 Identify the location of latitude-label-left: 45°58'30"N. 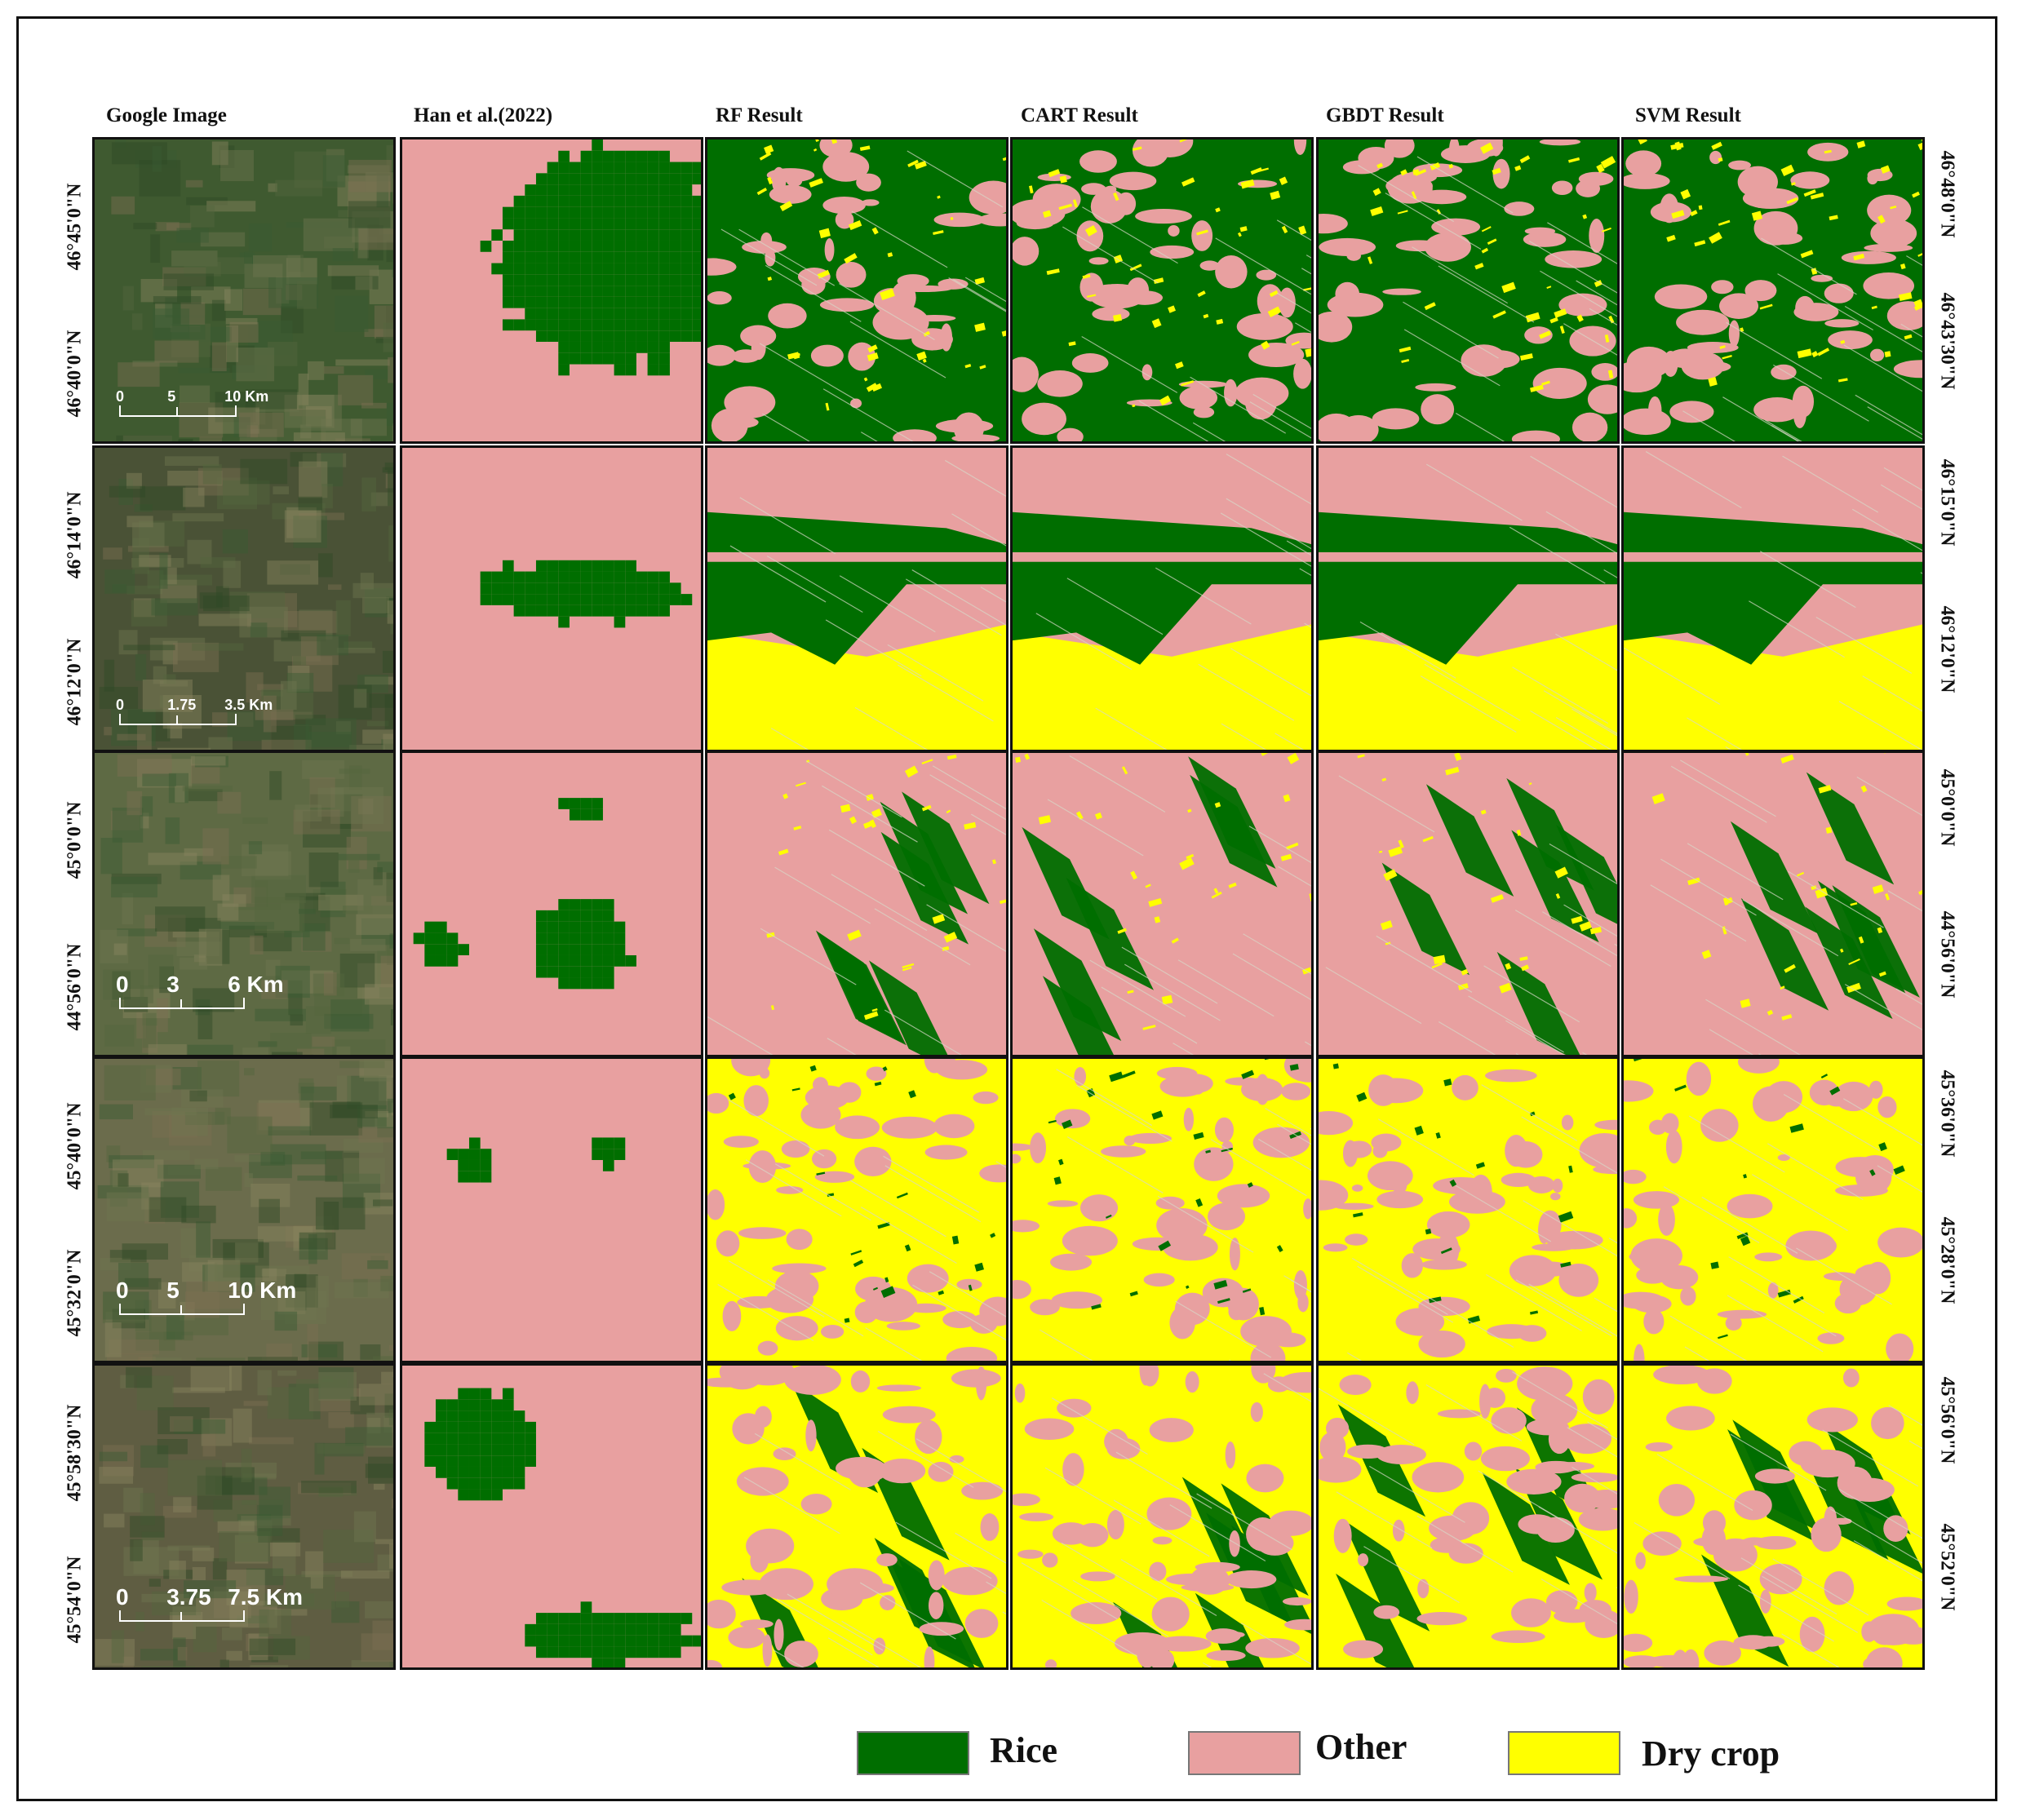
(75, 1453).